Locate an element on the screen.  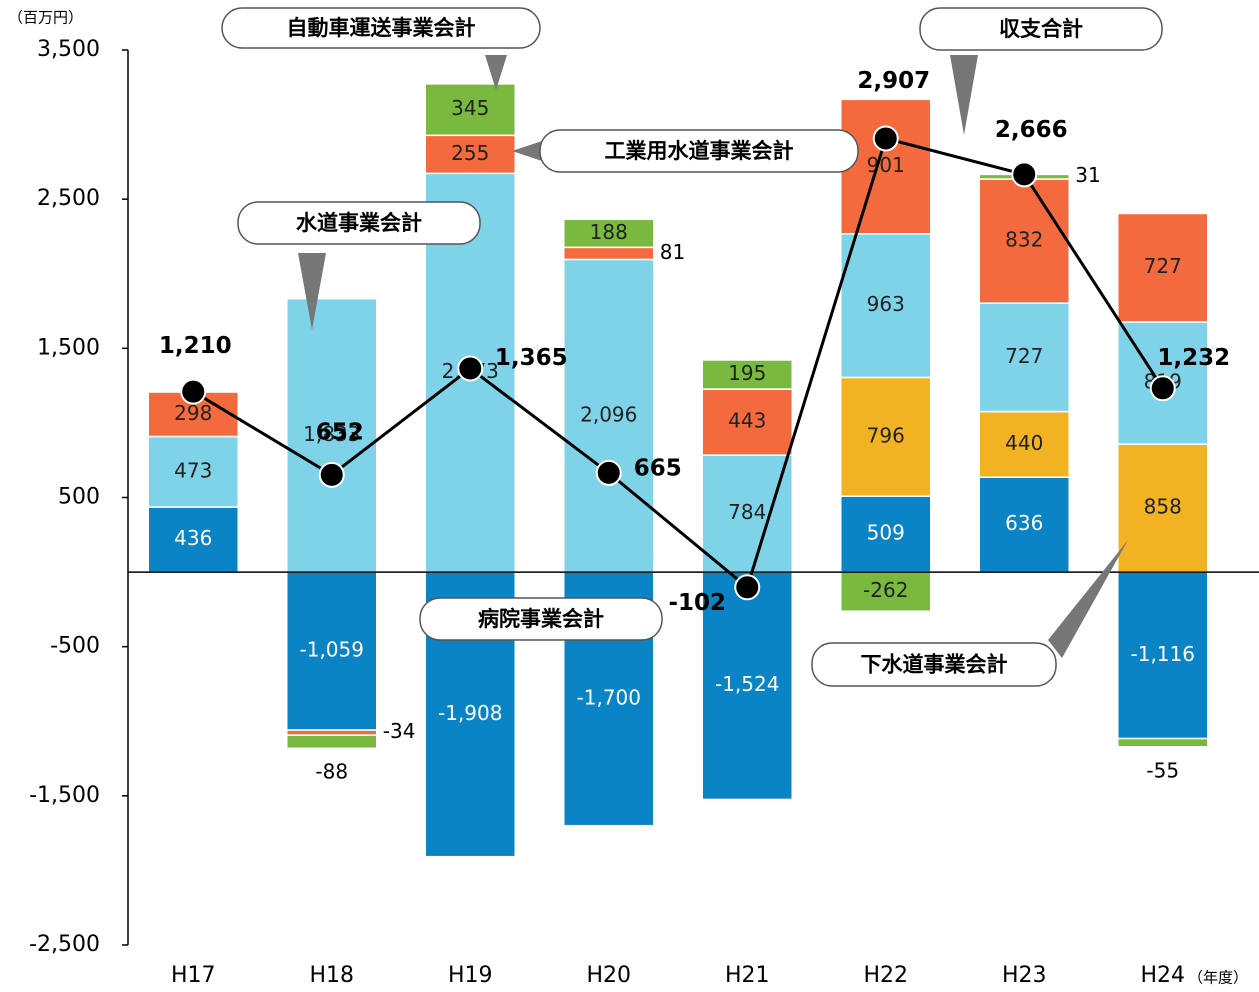
callout-label: 工業用水道事業会計 is located at coordinates (699, 151).